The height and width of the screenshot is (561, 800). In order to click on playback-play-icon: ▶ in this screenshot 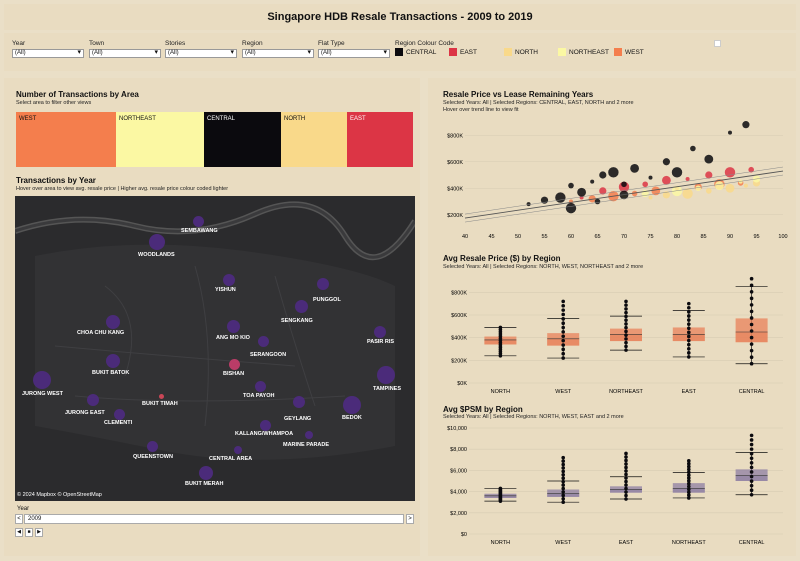, I will do `click(39, 532)`.